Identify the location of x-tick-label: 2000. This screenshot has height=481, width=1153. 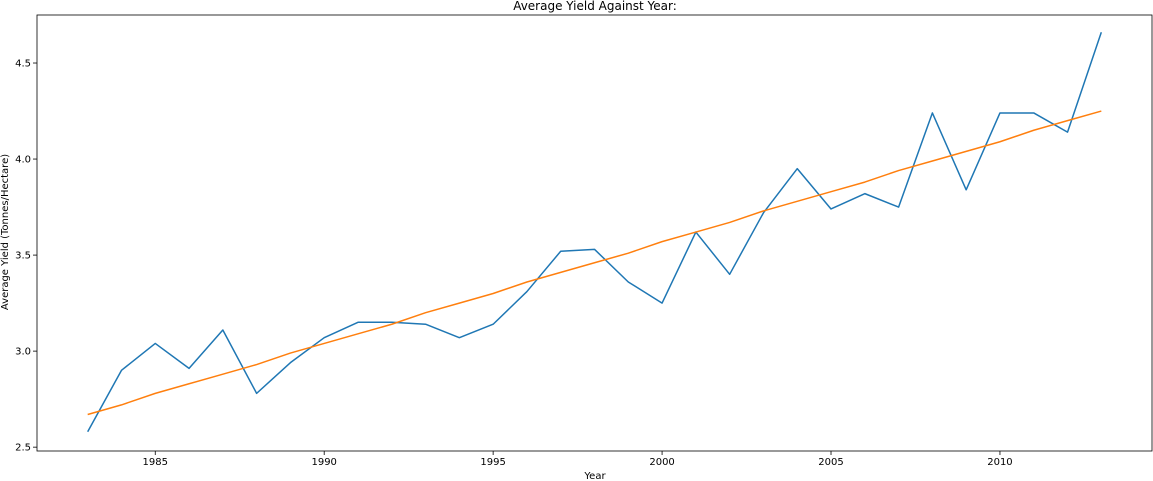
(661, 462).